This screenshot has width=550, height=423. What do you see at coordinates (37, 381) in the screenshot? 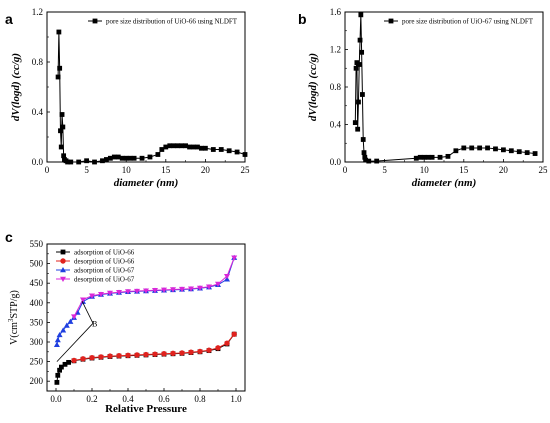
I see `y-tick-label: 200` at bounding box center [37, 381].